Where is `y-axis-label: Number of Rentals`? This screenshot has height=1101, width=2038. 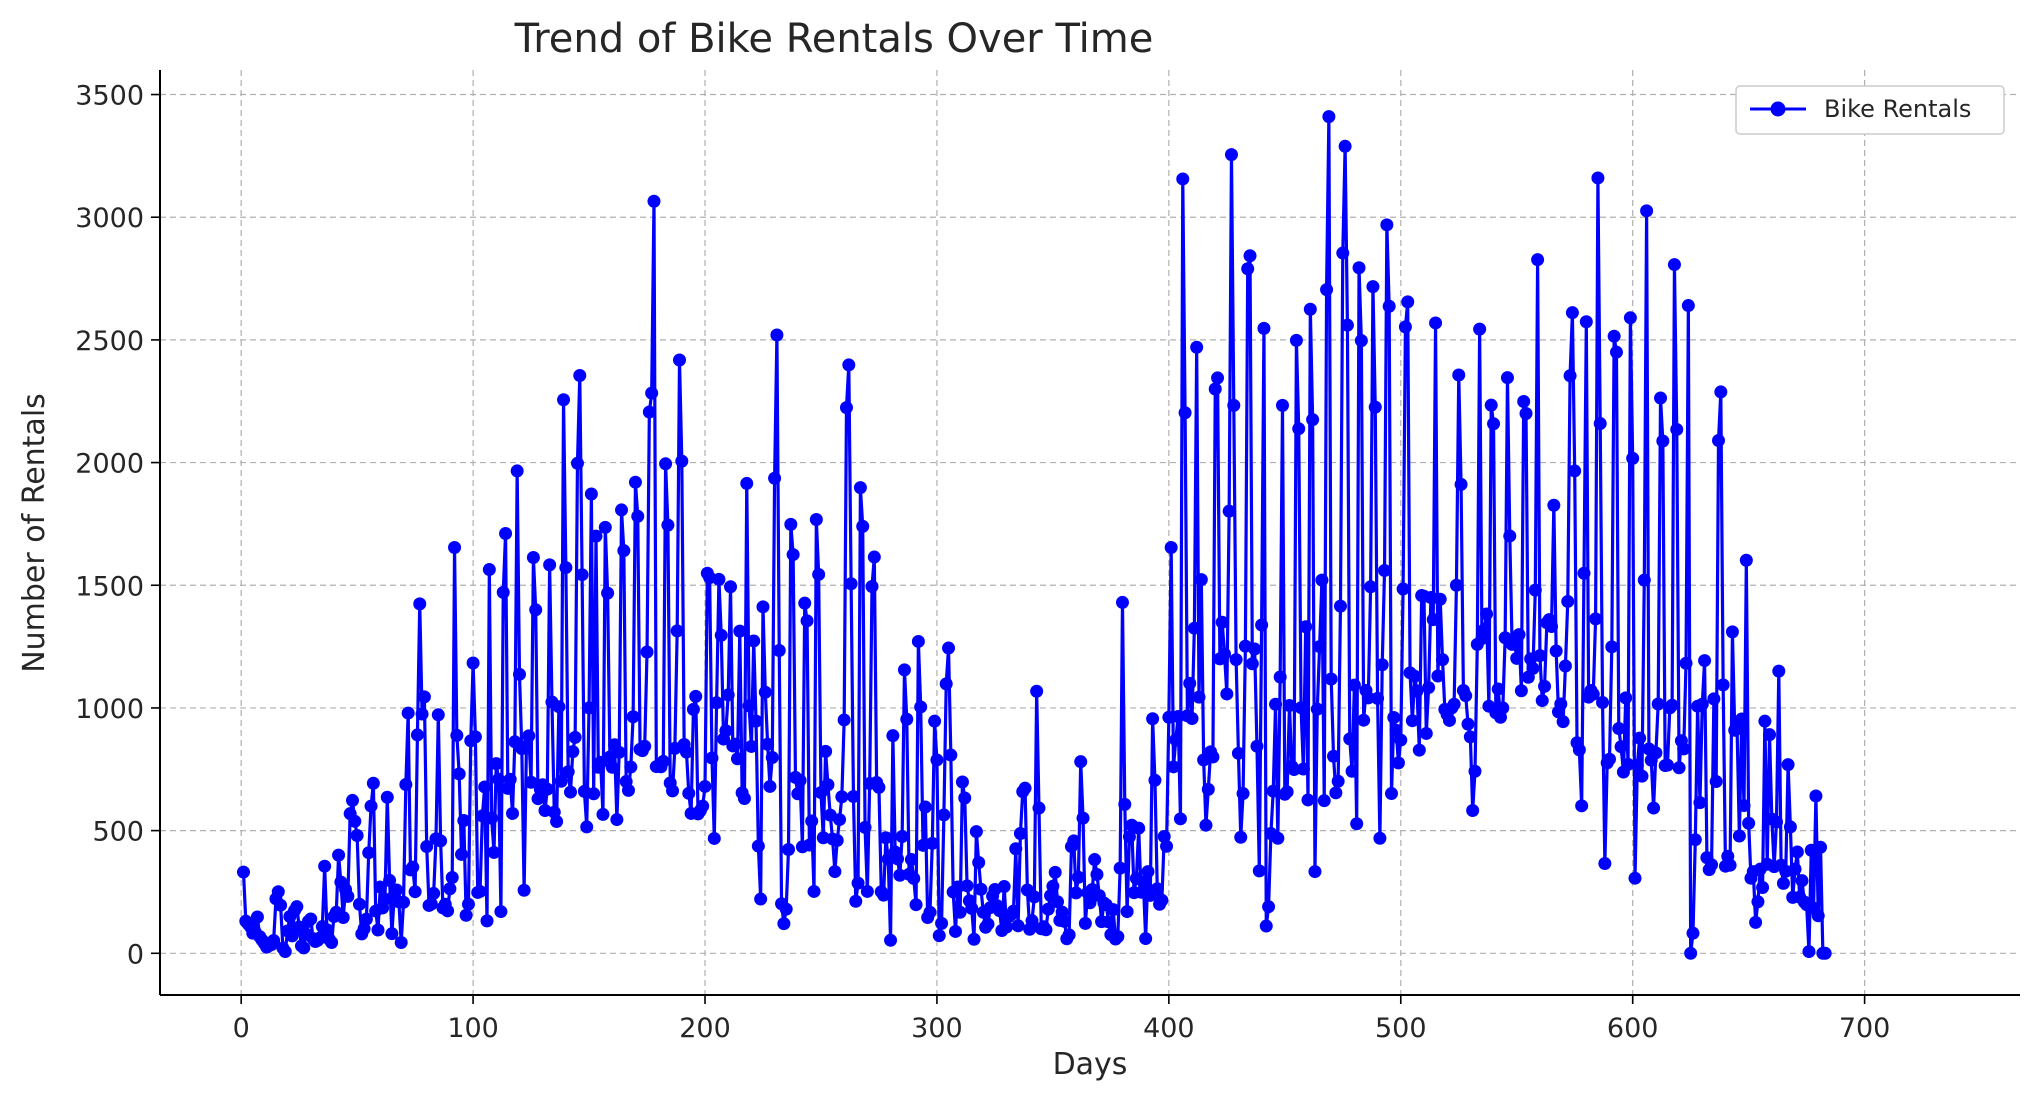 y-axis-label: Number of Rentals is located at coordinates (34, 533).